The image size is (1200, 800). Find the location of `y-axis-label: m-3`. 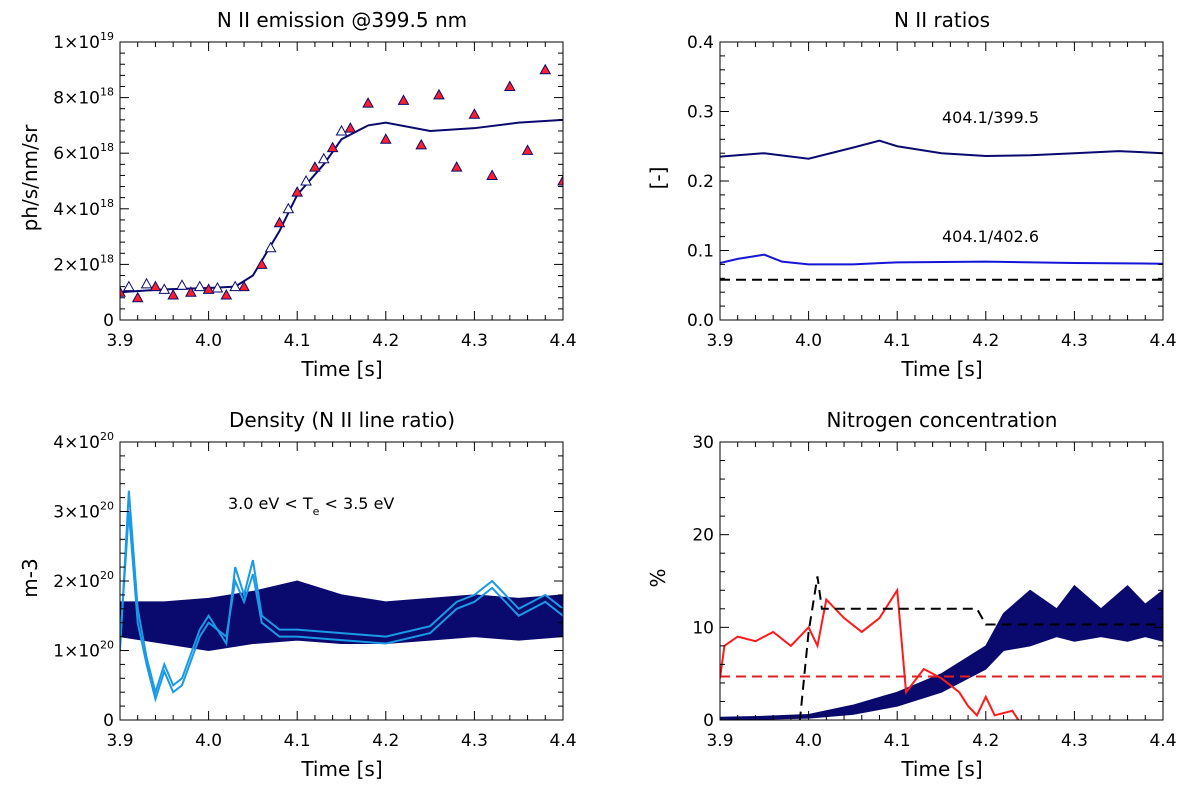

y-axis-label: m-3 is located at coordinates (30, 577).